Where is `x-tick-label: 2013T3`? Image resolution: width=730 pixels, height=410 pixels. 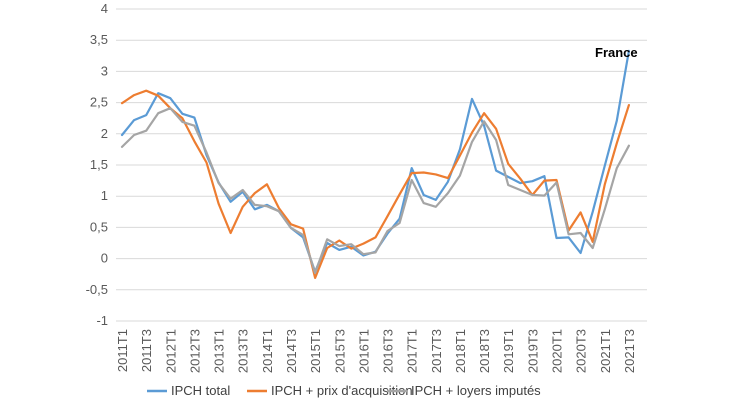 x-tick-label: 2013T3 is located at coordinates (243, 351).